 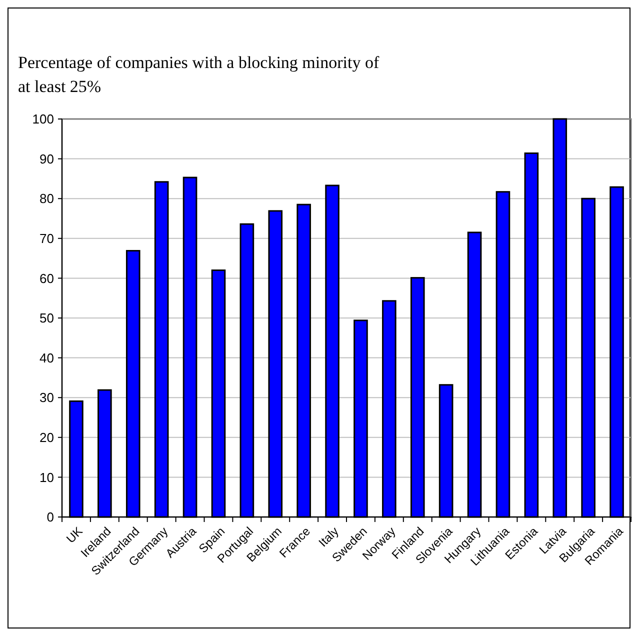 I want to click on y-tick-label: 40, so click(x=47, y=358).